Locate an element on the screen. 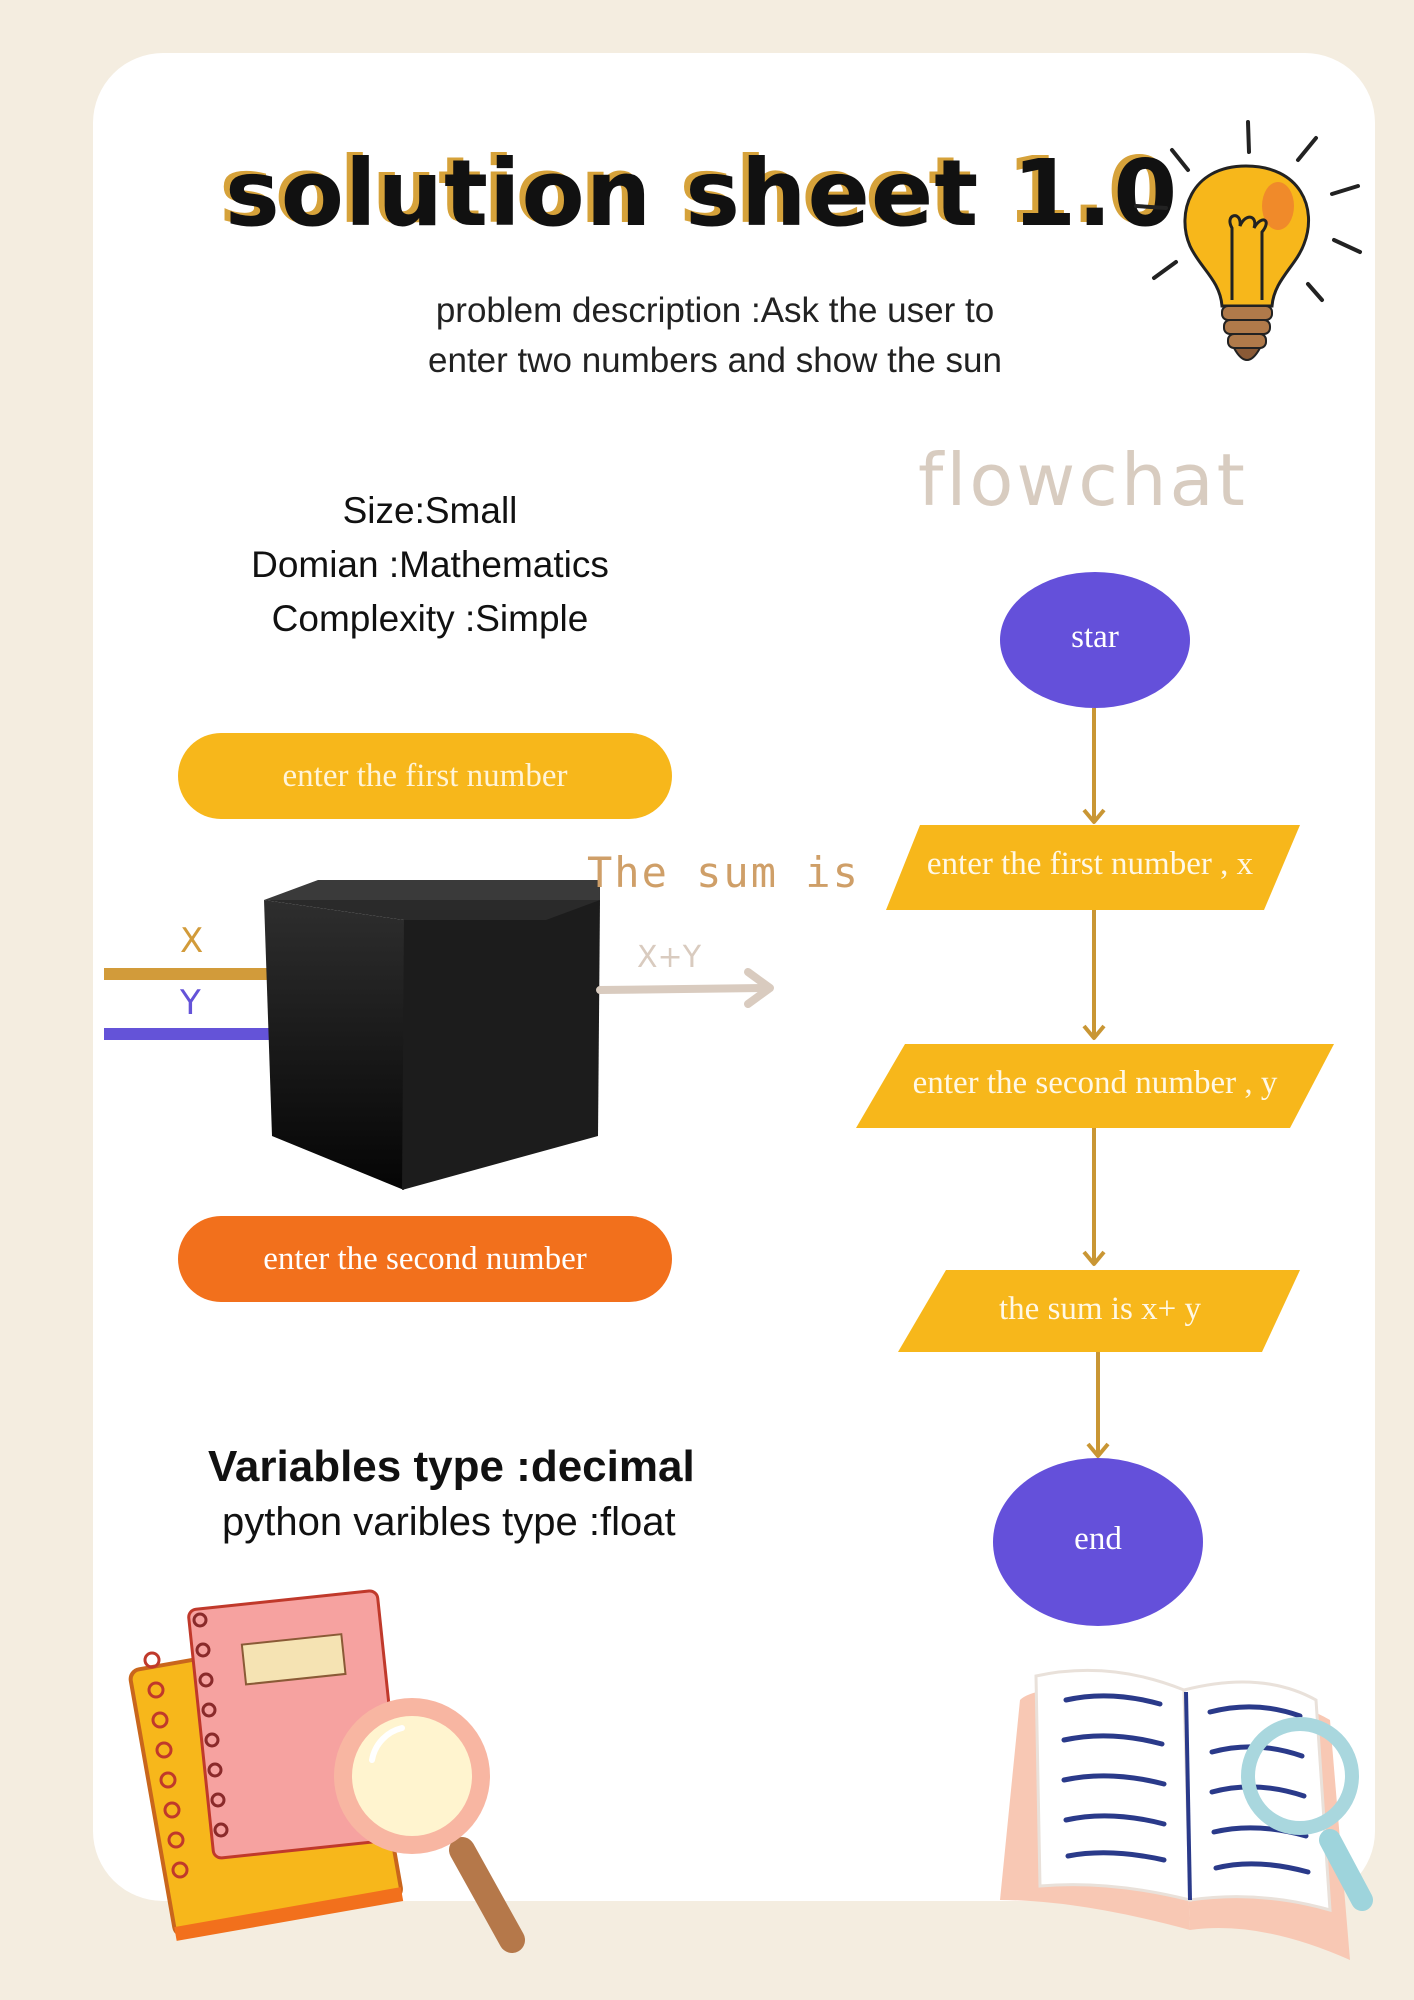 The width and height of the screenshot is (1414, 2000). flow-end-label: end is located at coordinates (1098, 1539).